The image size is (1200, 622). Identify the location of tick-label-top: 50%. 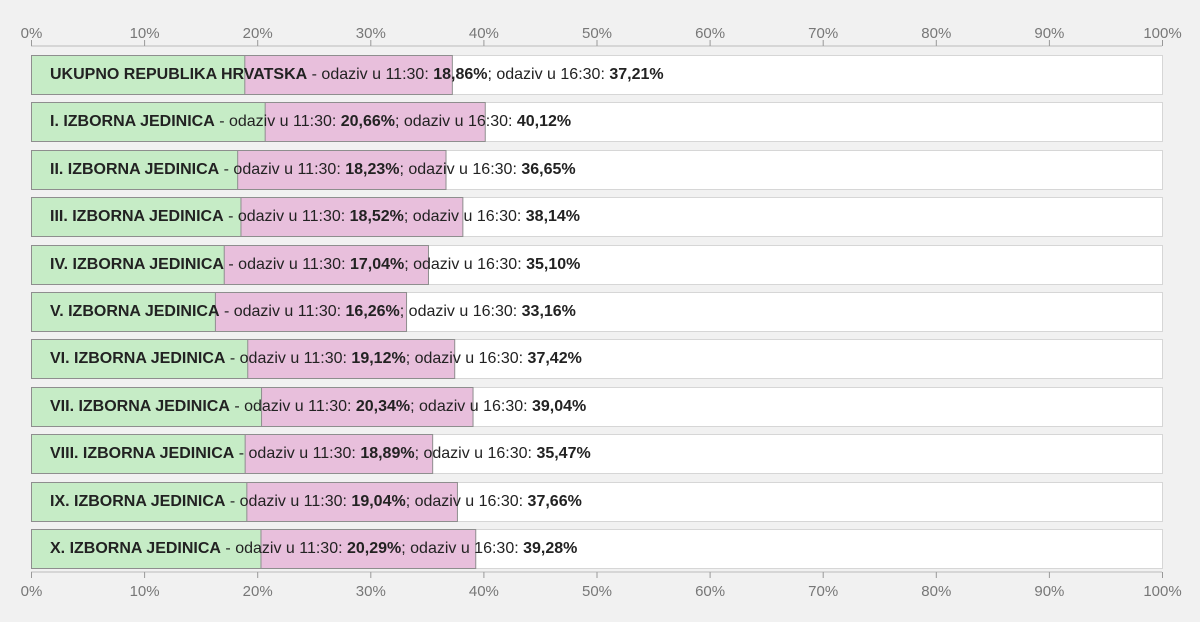
(597, 33).